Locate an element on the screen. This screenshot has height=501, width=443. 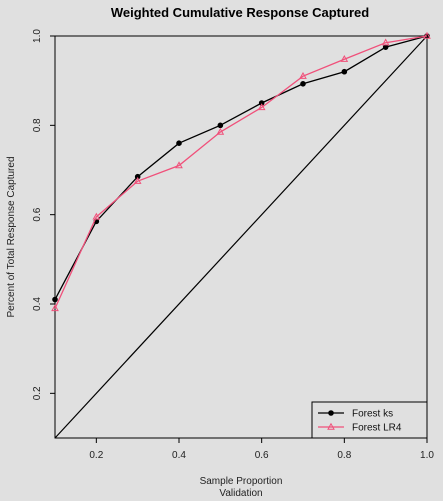
legend: Forest ks Forest LR4 is located at coordinates (369, 420).